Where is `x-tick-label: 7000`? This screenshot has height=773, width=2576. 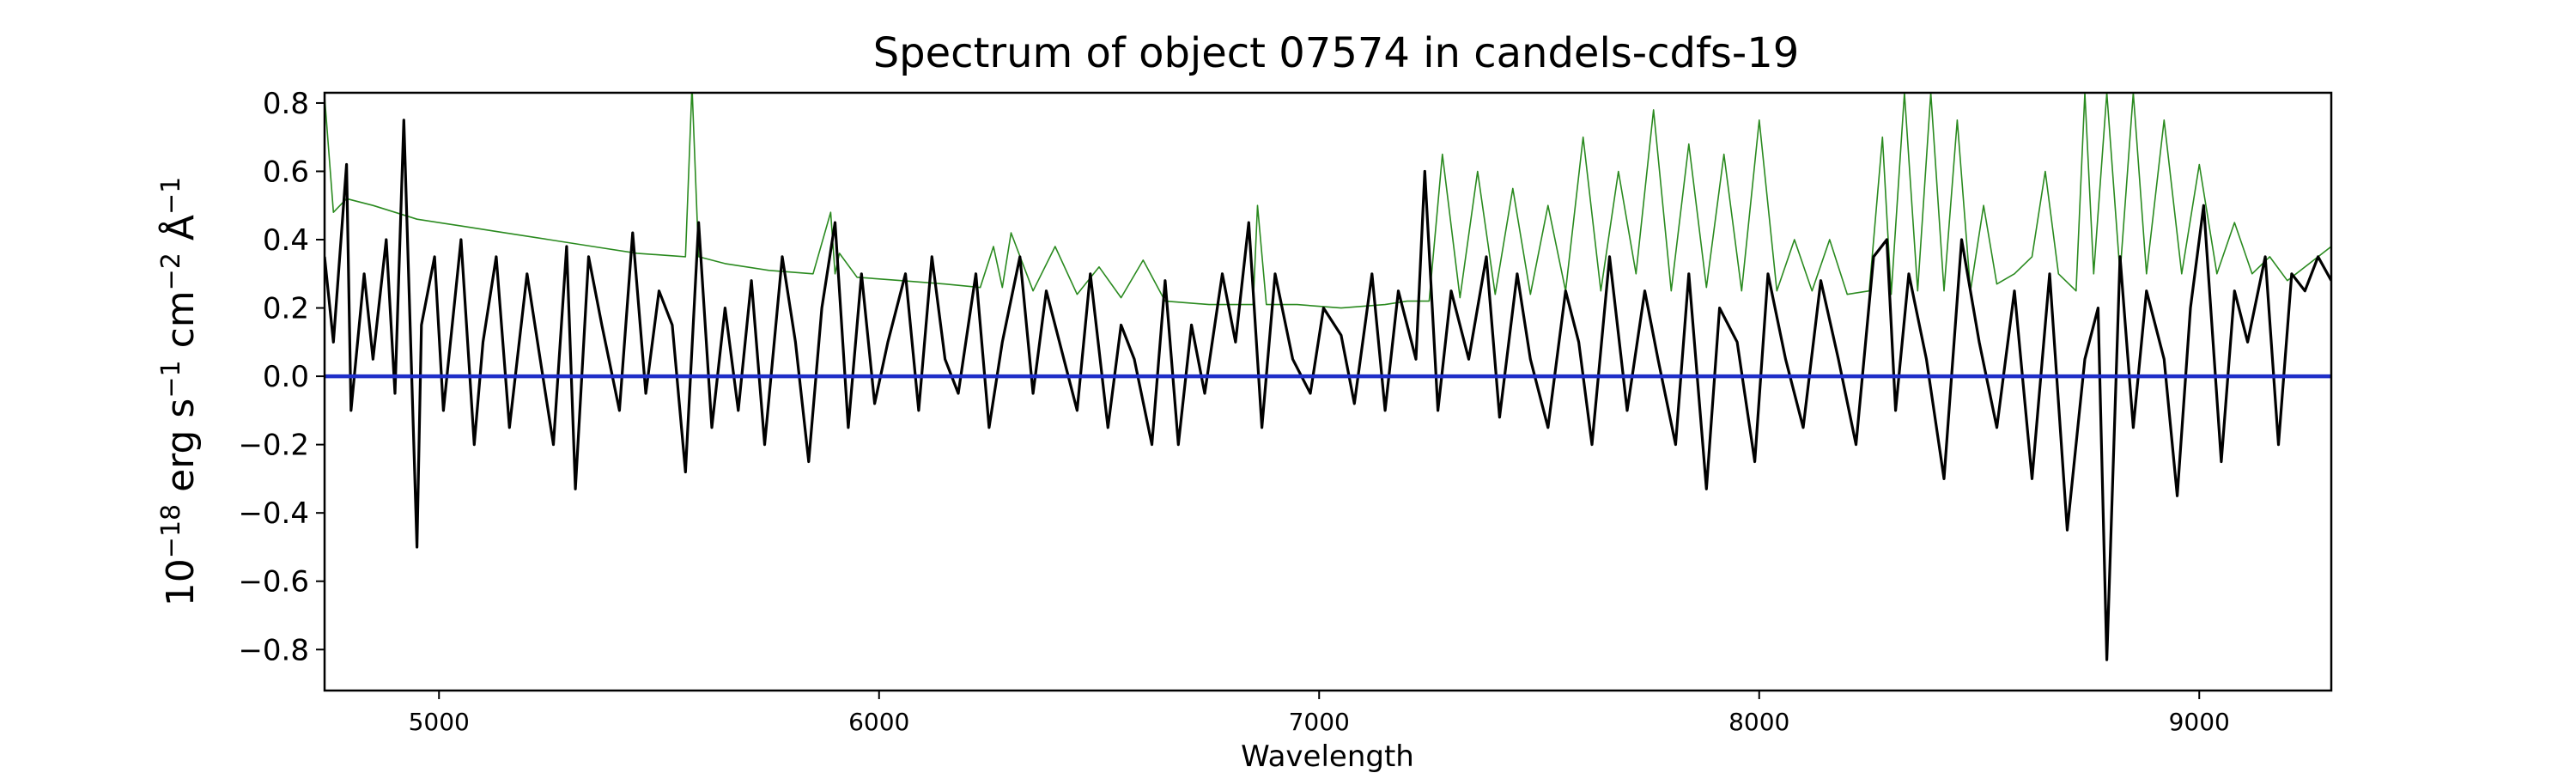 x-tick-label: 7000 is located at coordinates (1319, 722).